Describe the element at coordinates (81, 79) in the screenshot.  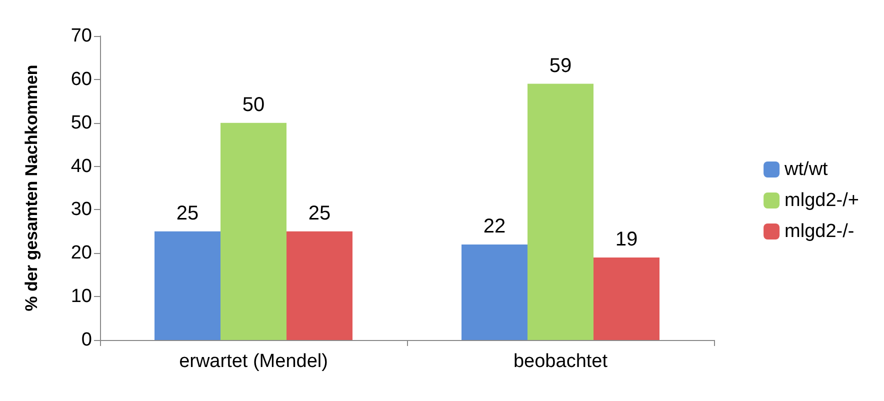
I see `y-tick-label: 60` at that location.